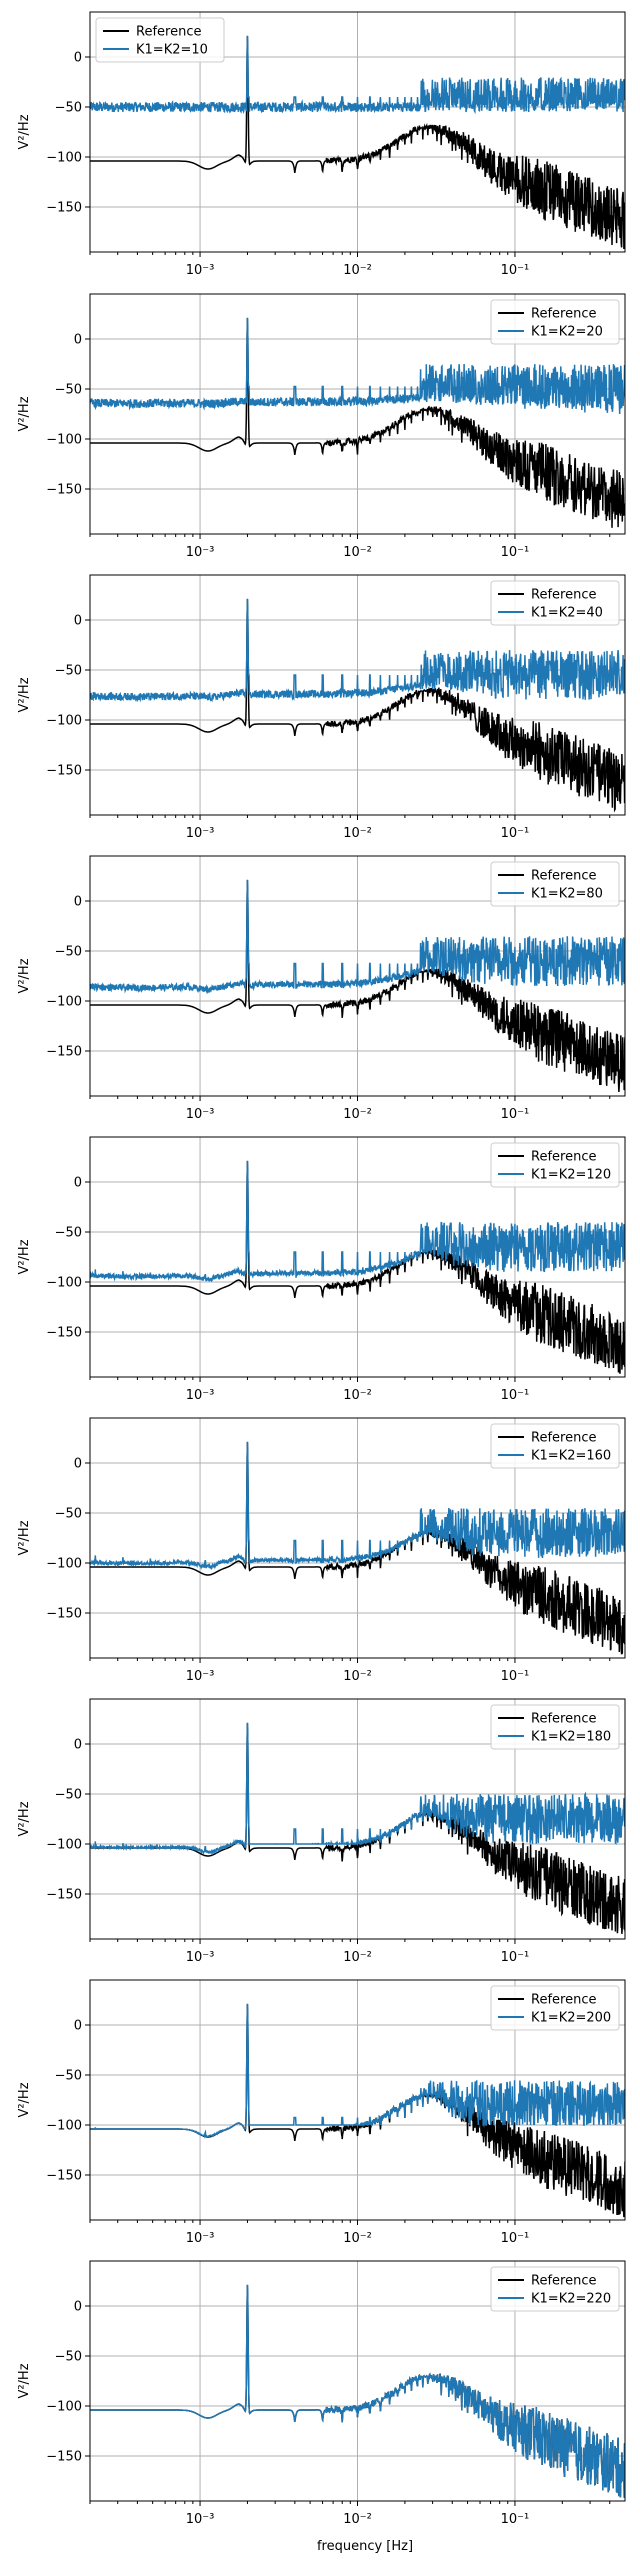  I want to click on legend-entry: K1=K2=20, so click(567, 332).